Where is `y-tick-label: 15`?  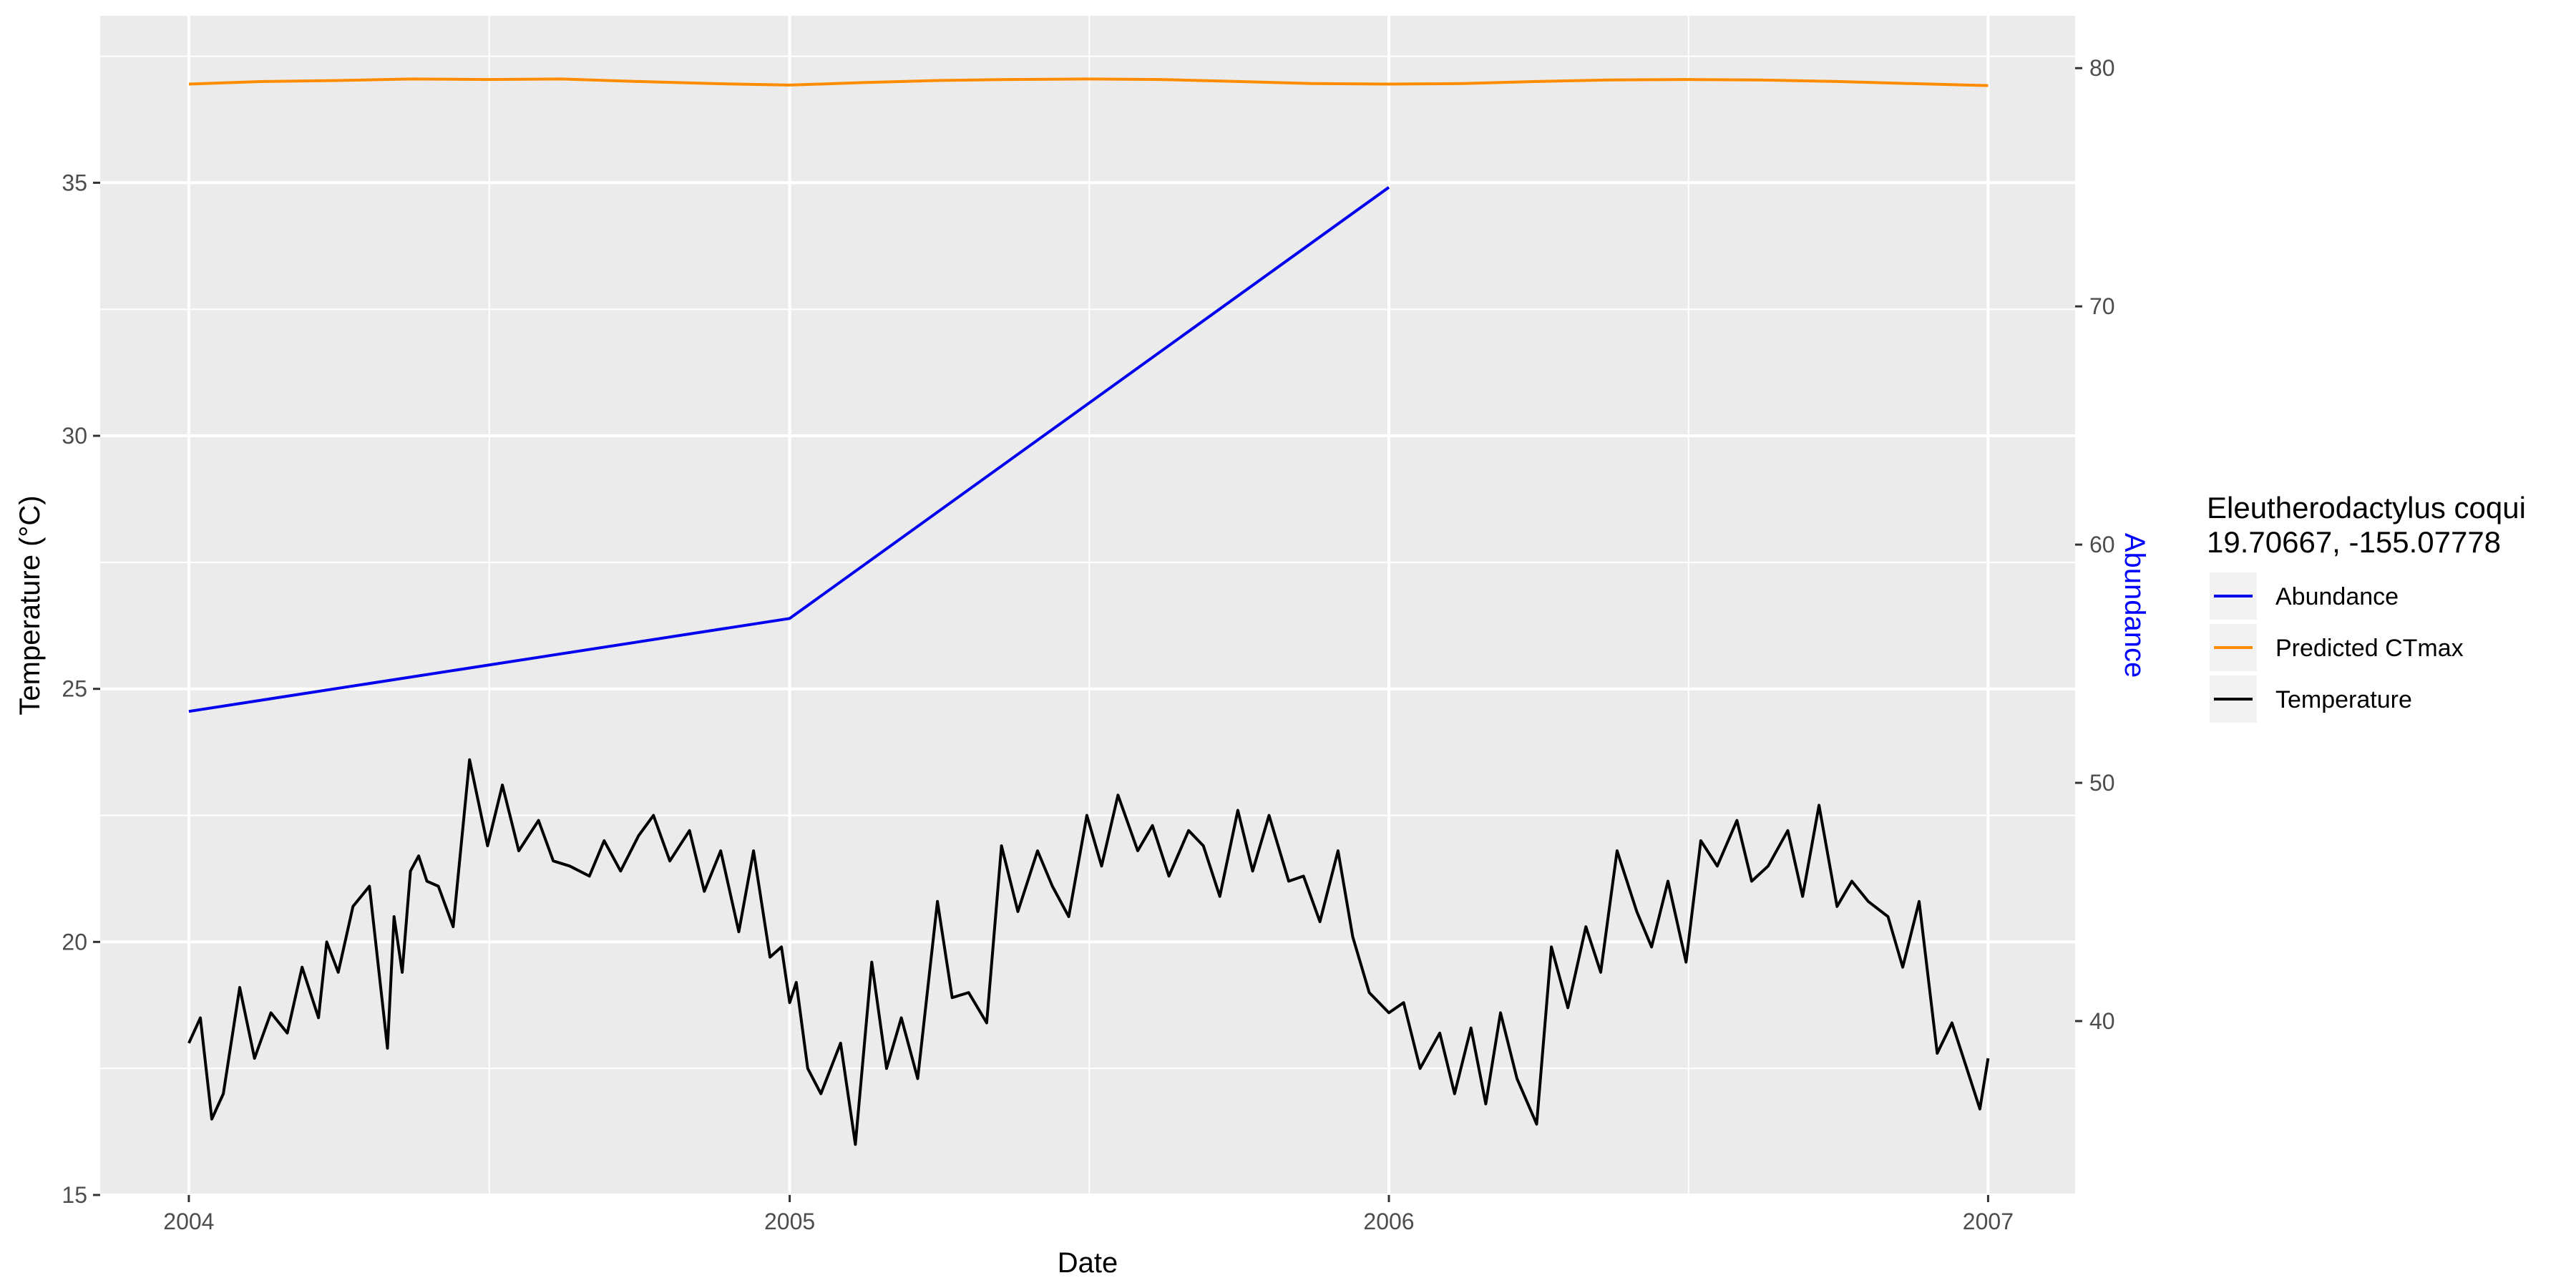
y-tick-label: 15 is located at coordinates (74, 1195).